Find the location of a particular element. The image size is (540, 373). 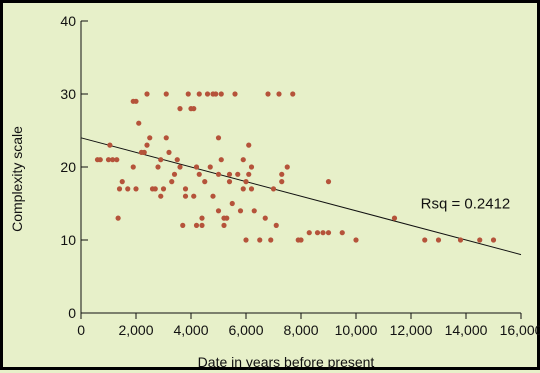

x-tick-label: 16,000 is located at coordinates (520, 330).